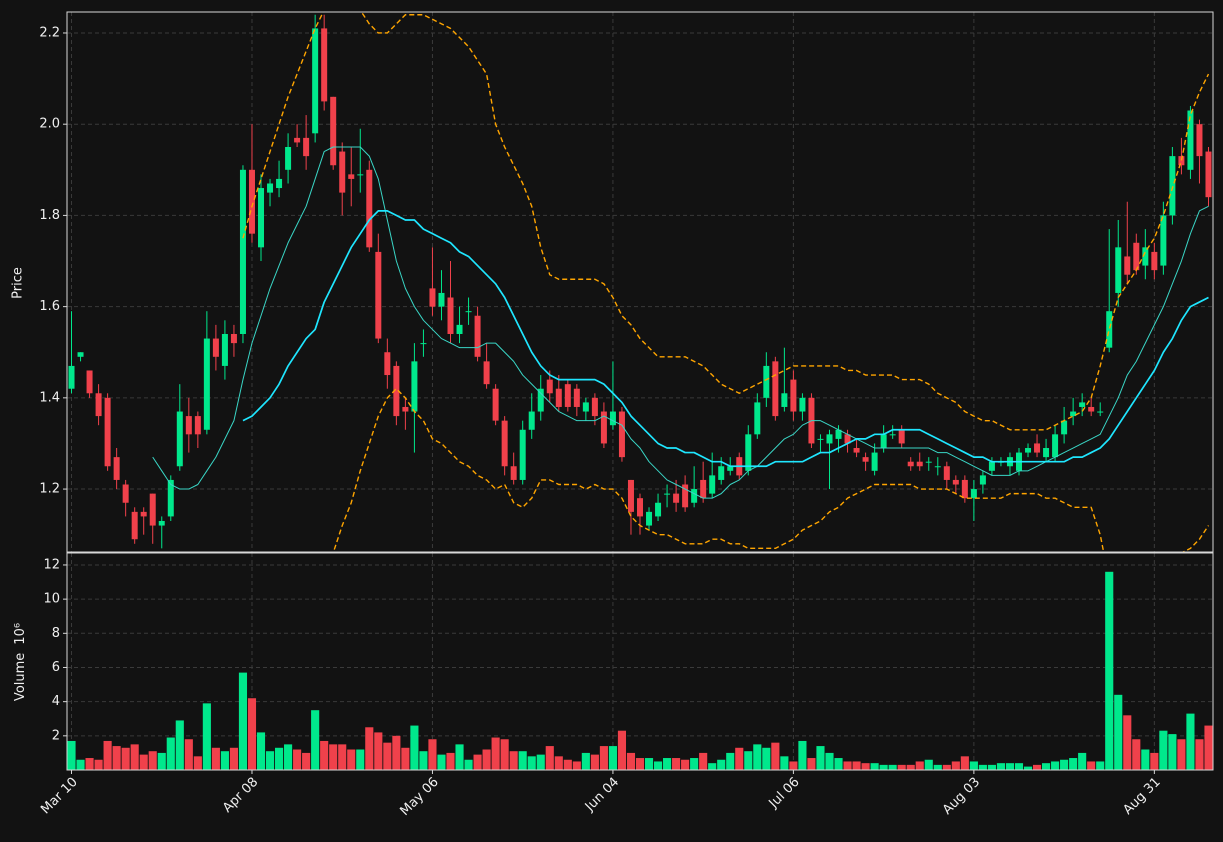 Image resolution: width=1223 pixels, height=842 pixels. Describe the element at coordinates (49, 124) in the screenshot. I see `y-tick-label: 2.0` at that location.